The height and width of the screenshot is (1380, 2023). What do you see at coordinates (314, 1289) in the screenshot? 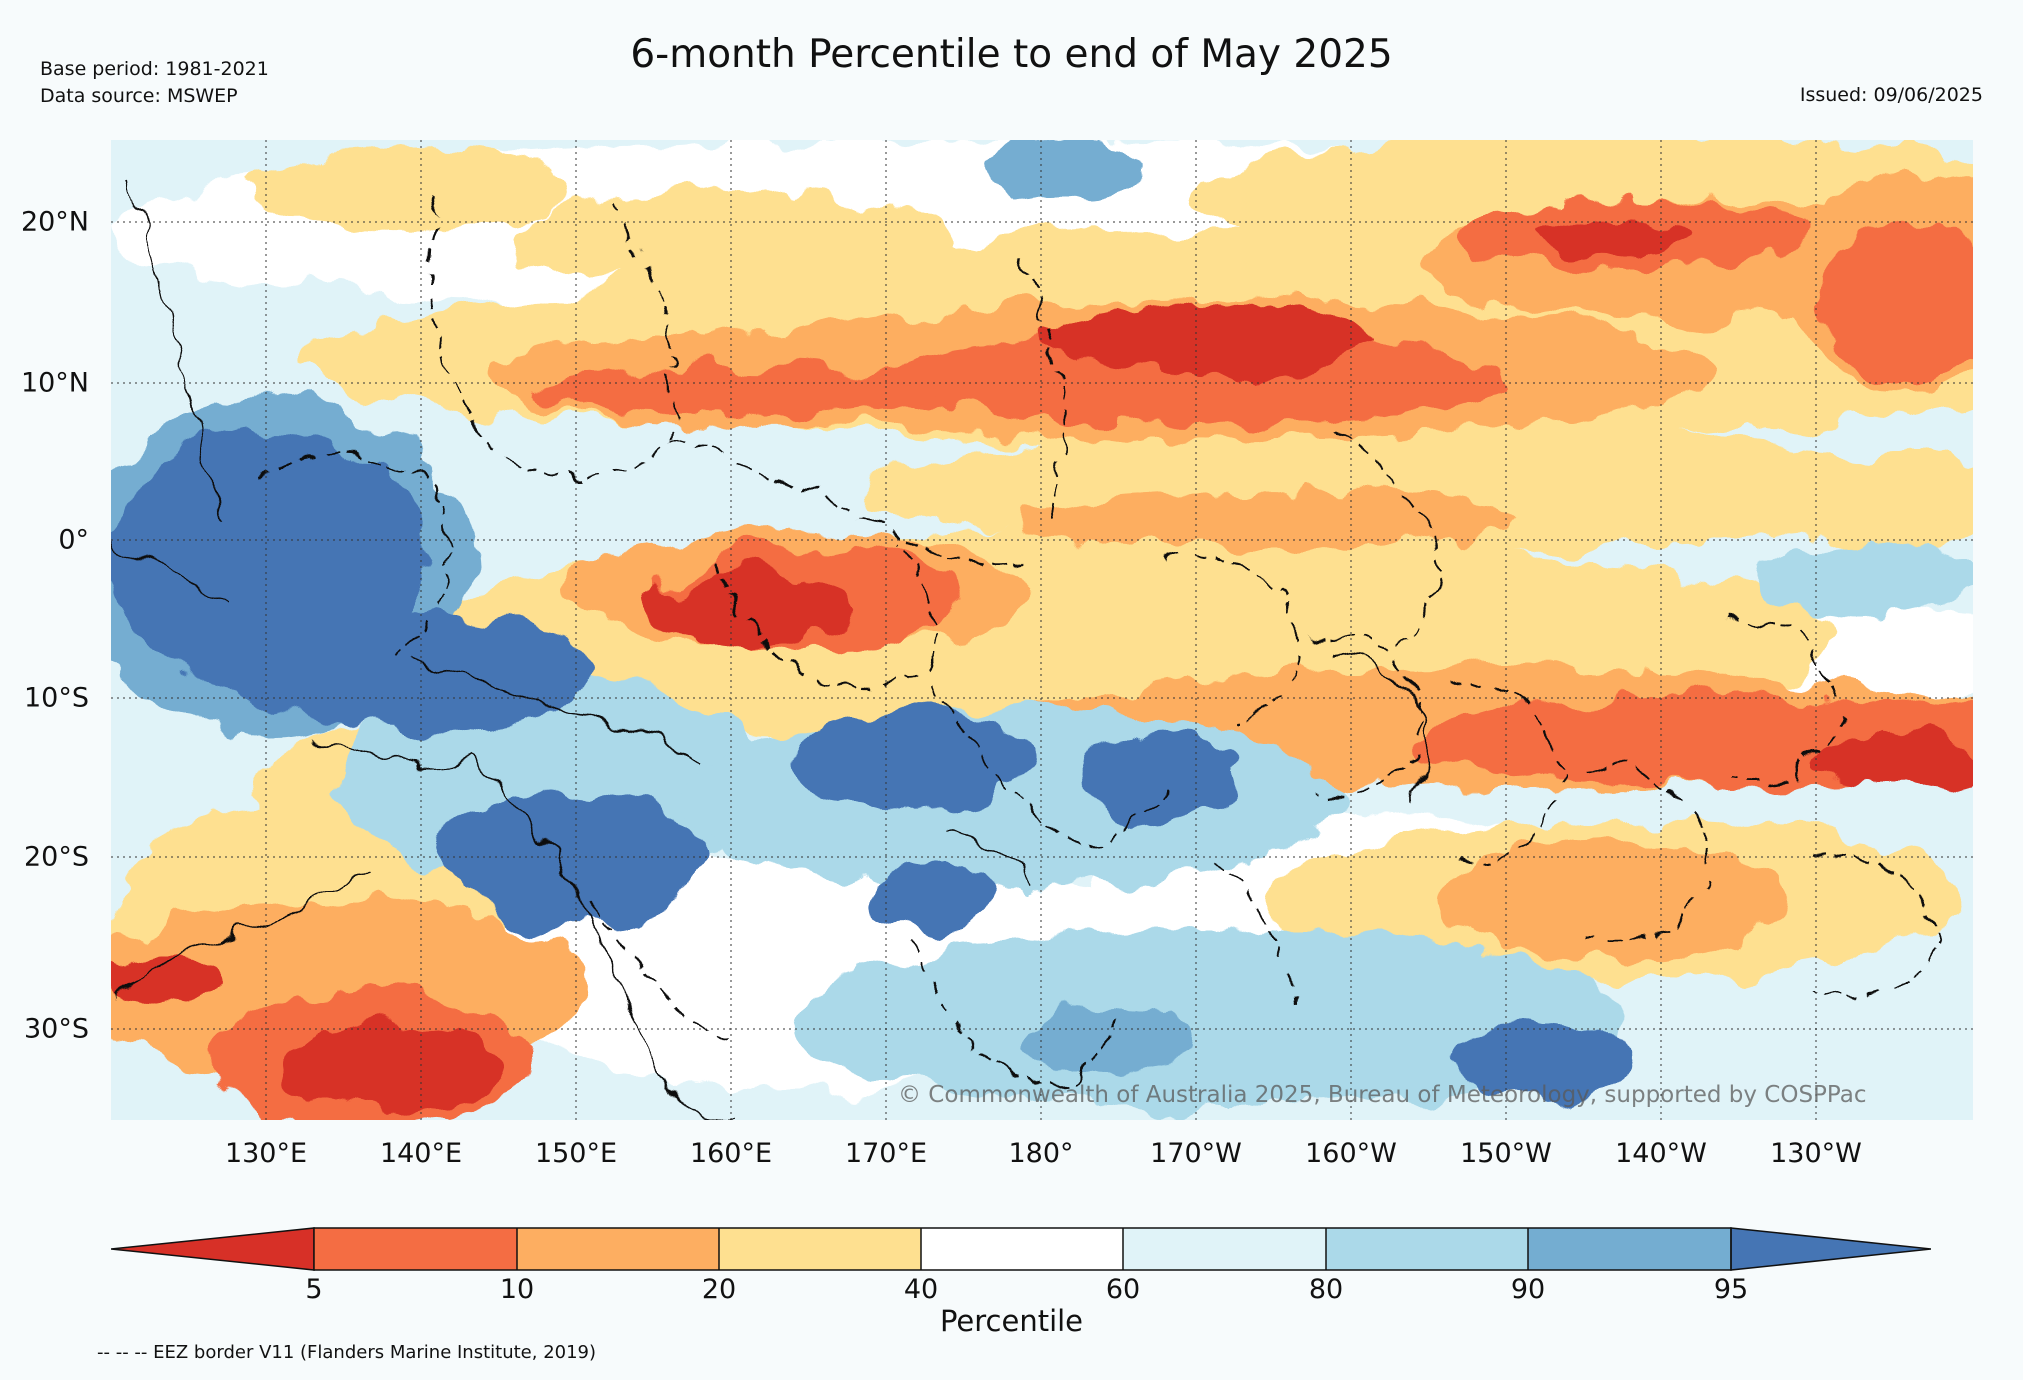
I see `colorbar-tick-5: 5` at bounding box center [314, 1289].